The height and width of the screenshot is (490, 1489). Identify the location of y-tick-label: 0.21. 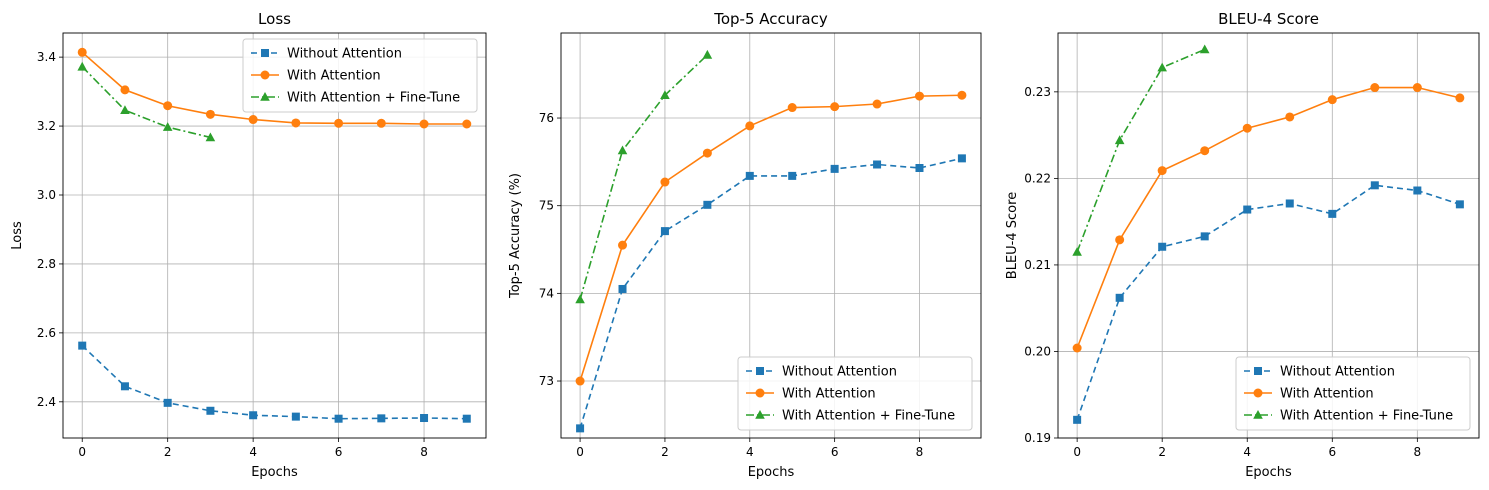
(1037, 265).